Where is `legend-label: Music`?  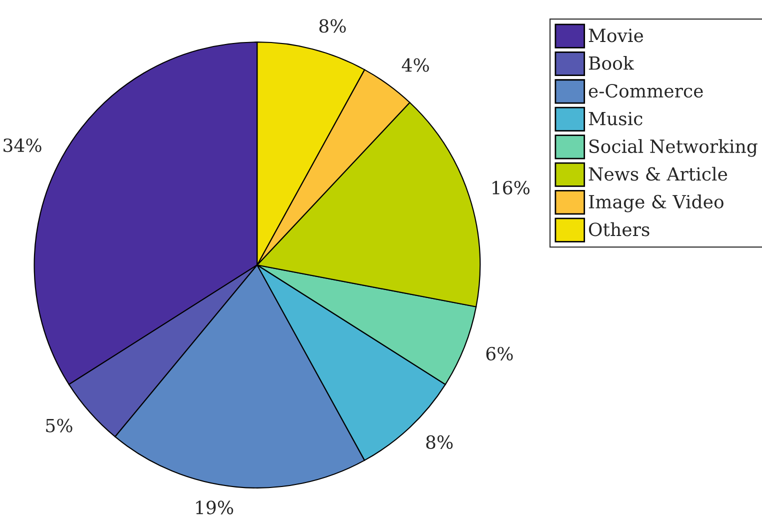
legend-label: Music is located at coordinates (615, 119).